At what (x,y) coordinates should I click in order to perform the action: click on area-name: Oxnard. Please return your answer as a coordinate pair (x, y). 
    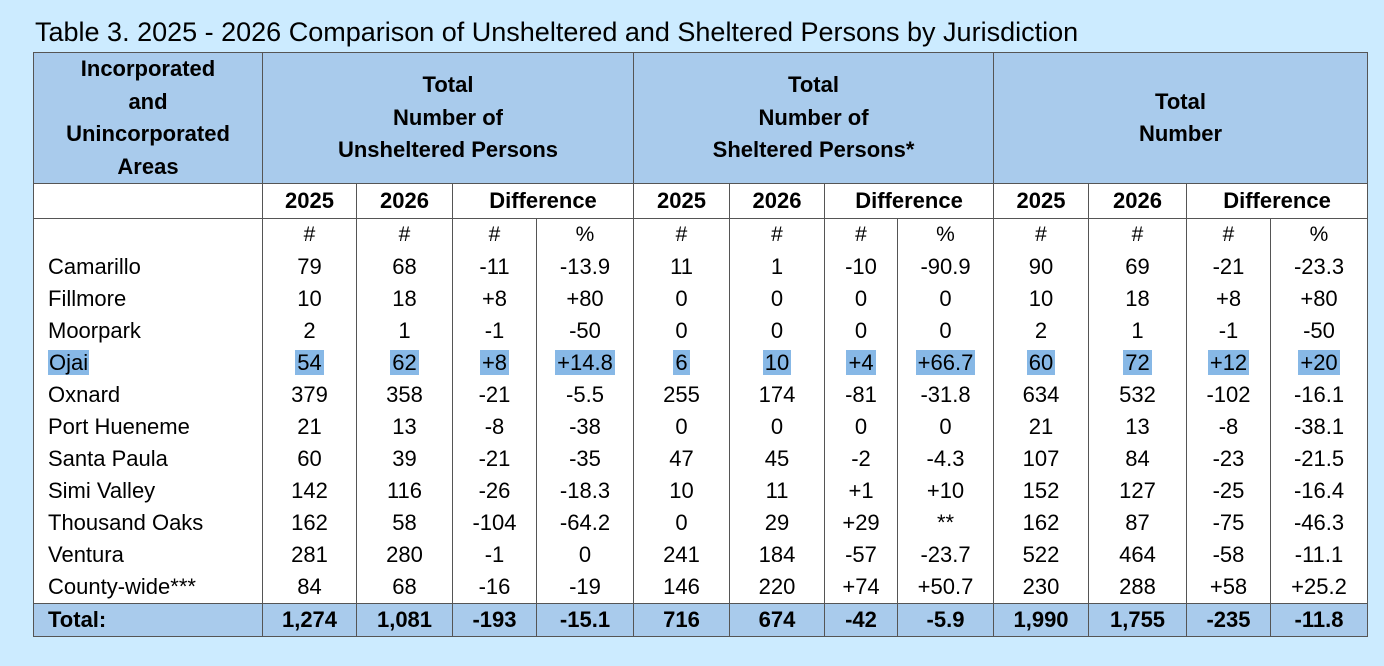
    Looking at the image, I should click on (84, 394).